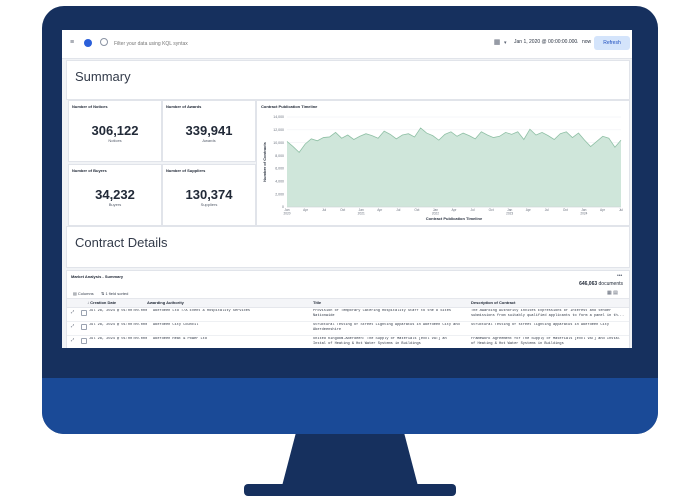  Describe the element at coordinates (620, 276) in the screenshot. I see `ellipsis-icon: •••` at that location.